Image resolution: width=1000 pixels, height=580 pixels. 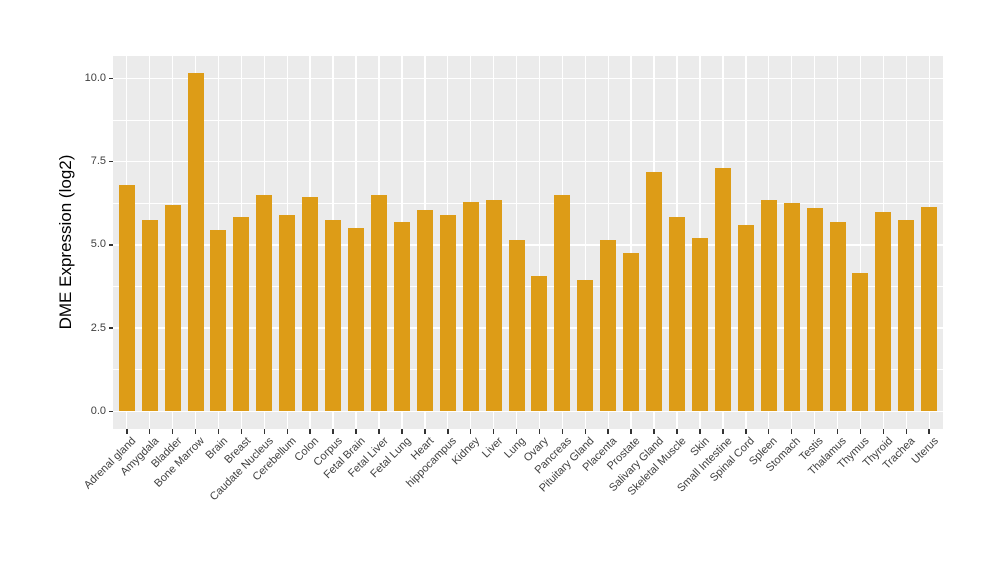 What do you see at coordinates (218, 320) in the screenshot?
I see `bar-brain` at bounding box center [218, 320].